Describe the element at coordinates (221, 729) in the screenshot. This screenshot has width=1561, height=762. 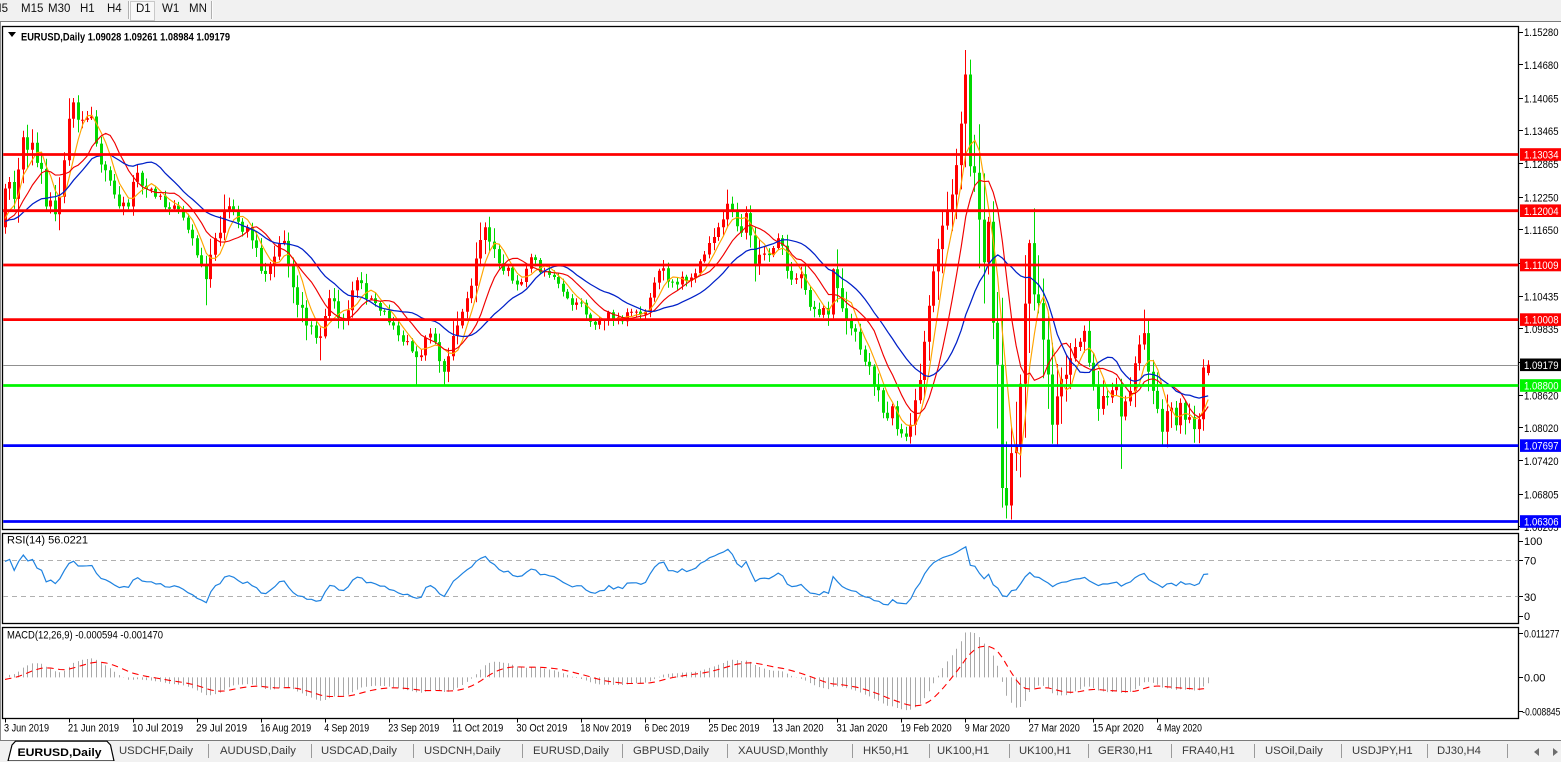
I see `svg-text: 29 Jul 2019` at that location.